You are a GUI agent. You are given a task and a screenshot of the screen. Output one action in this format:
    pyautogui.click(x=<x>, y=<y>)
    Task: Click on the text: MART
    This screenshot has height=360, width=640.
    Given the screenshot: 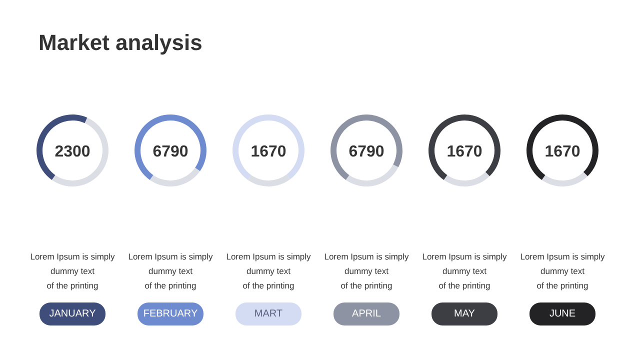 What is the action you would take?
    pyautogui.click(x=268, y=314)
    